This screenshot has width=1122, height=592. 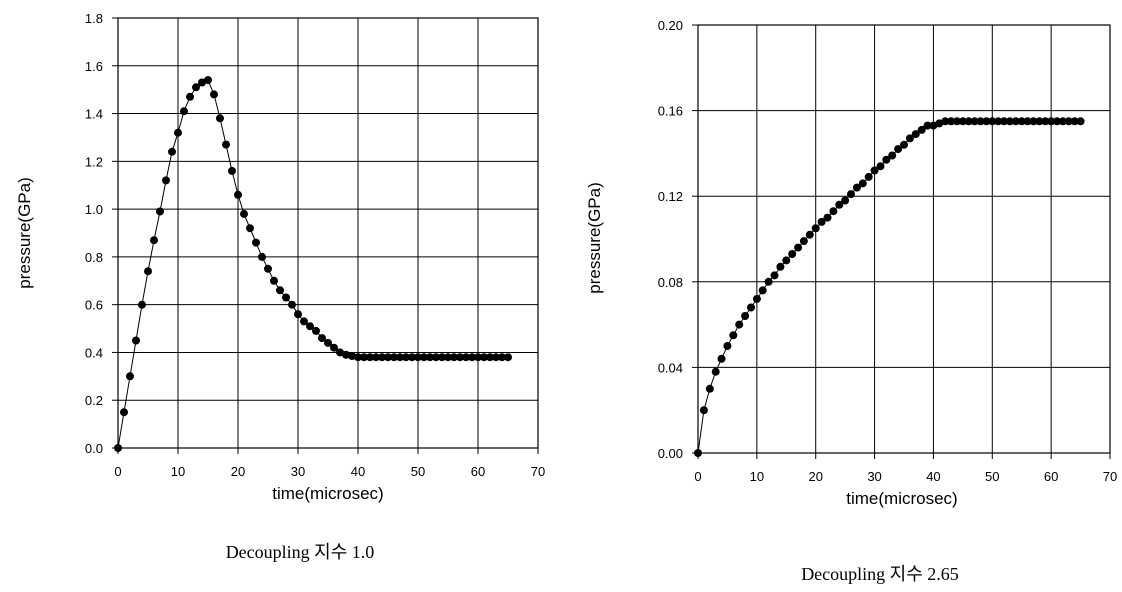 I want to click on y-tick-label: 0.4, so click(x=94, y=352).